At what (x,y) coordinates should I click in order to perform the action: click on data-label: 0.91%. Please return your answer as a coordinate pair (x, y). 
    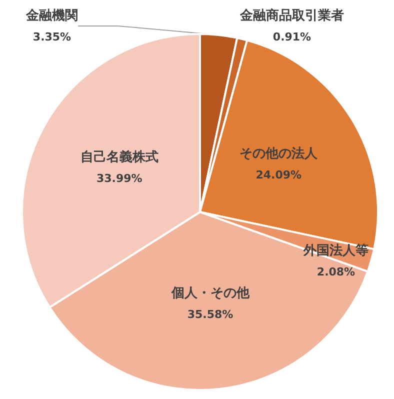
    Looking at the image, I should click on (292, 37).